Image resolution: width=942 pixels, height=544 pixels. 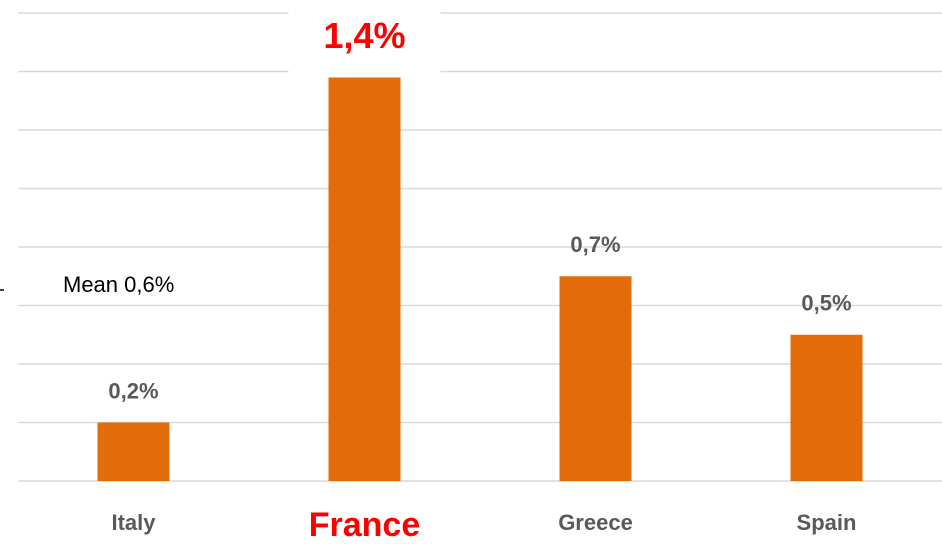 I want to click on data-label: 0,5%, so click(x=826, y=303).